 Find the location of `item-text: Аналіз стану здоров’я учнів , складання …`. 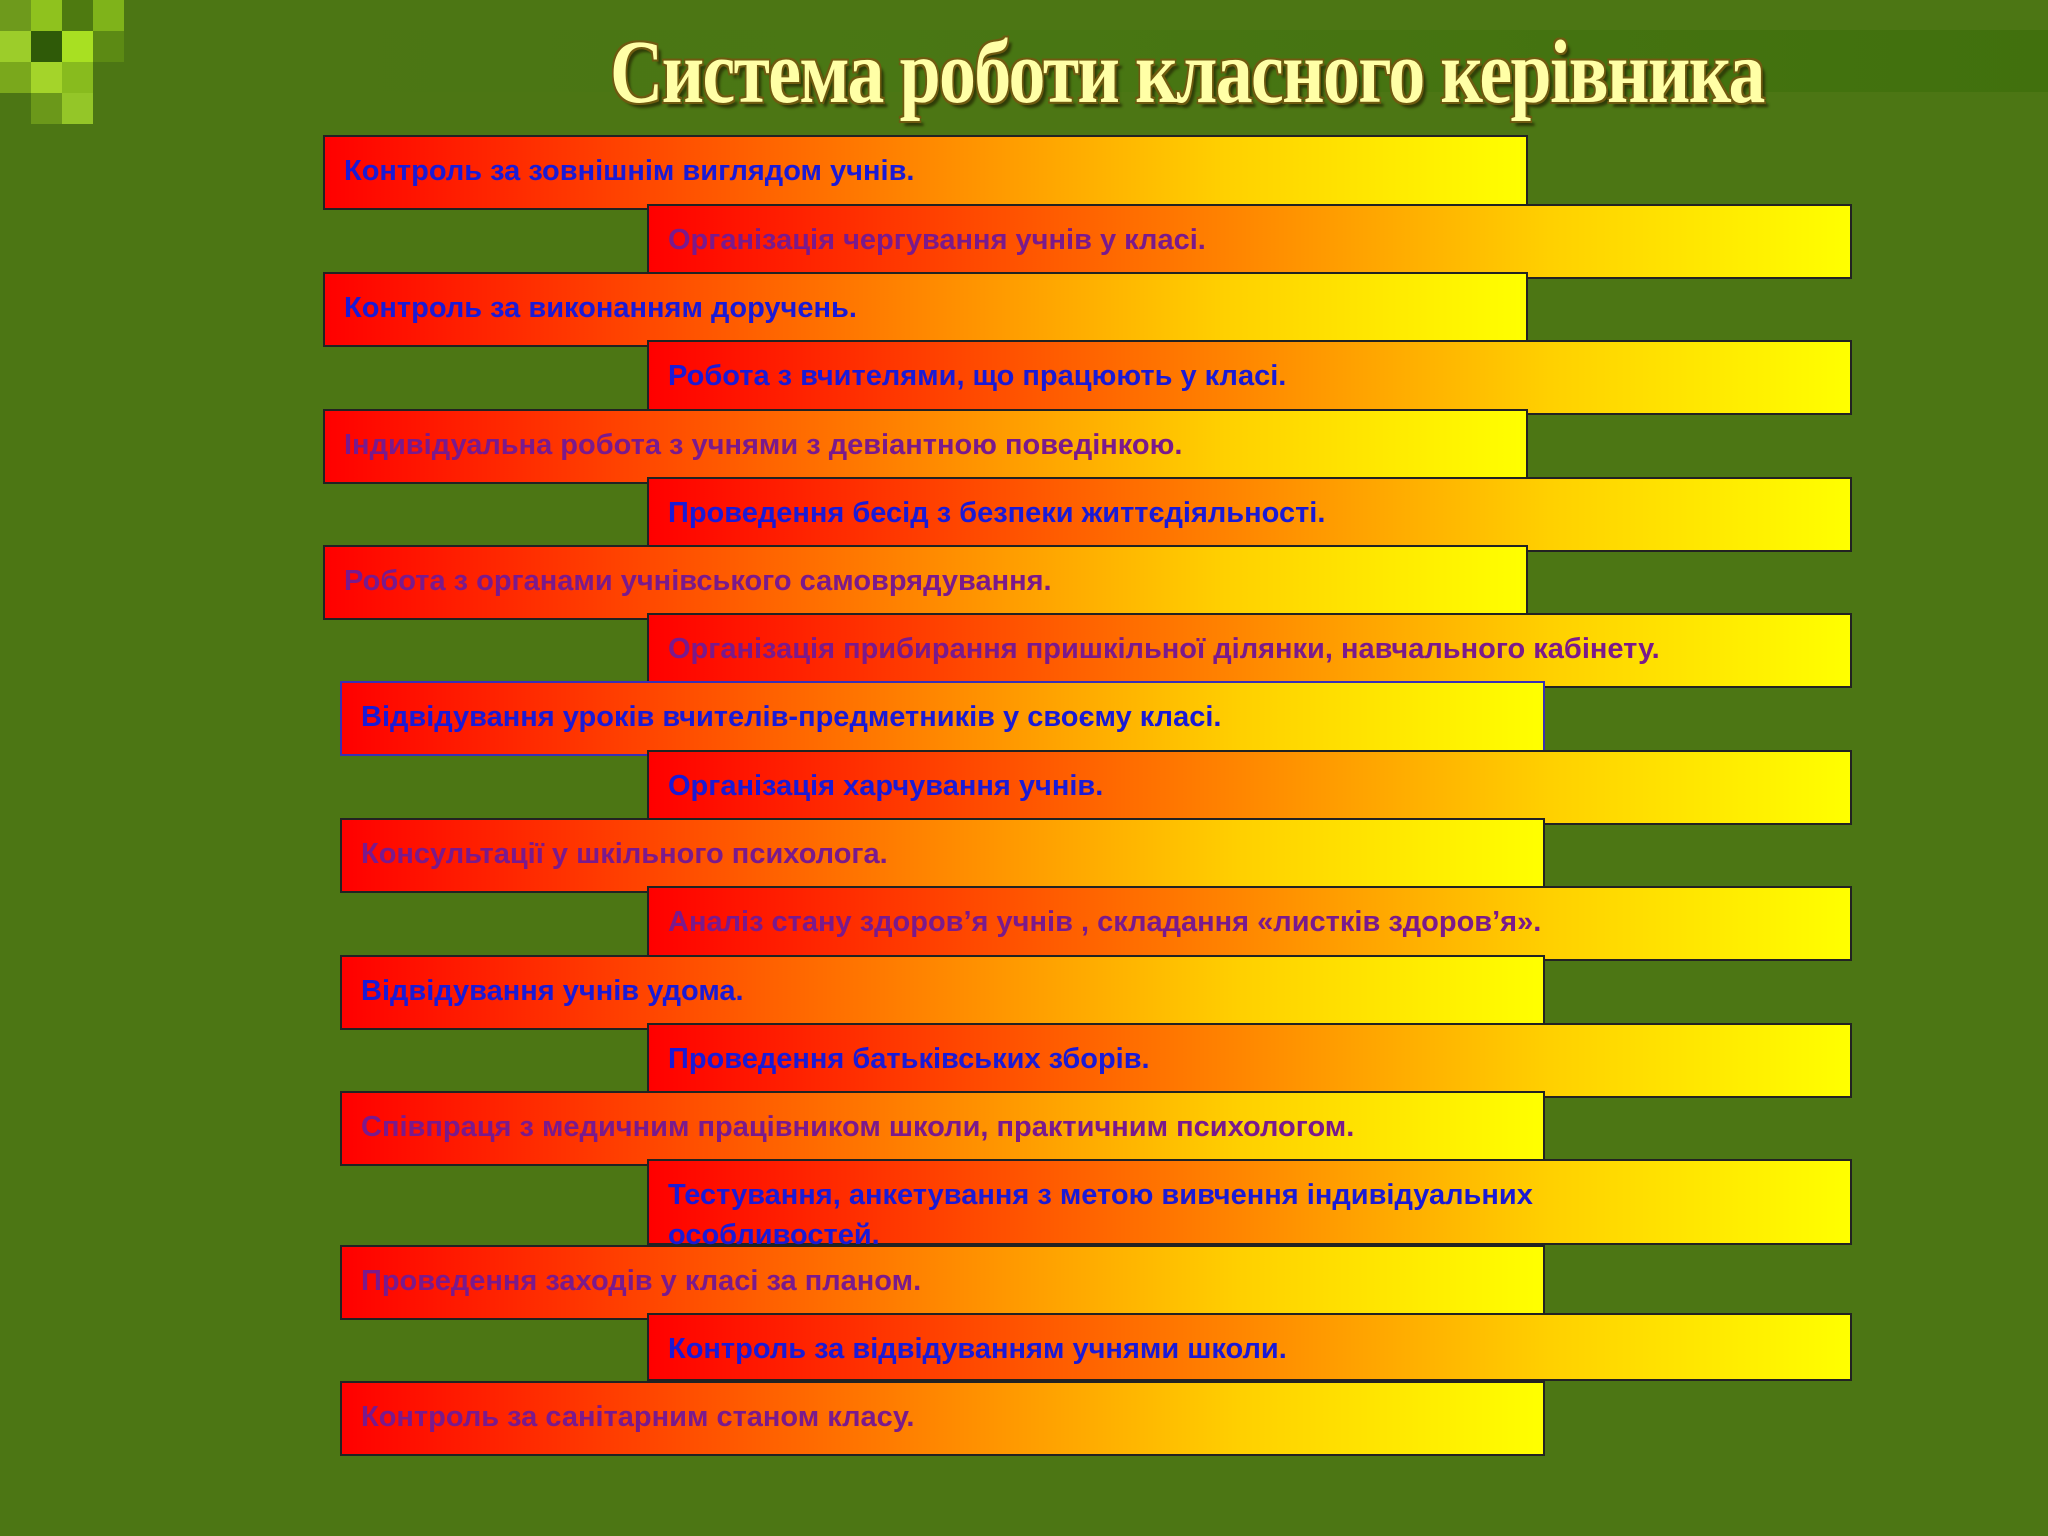

item-text: Аналіз стану здоров’я учнів , складання … is located at coordinates (1105, 922).